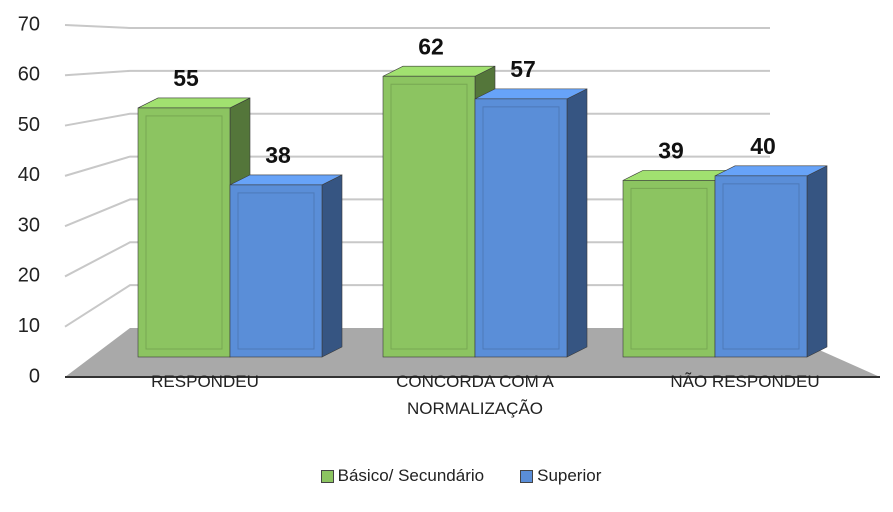  I want to click on y-tick-label: 20, so click(29, 276).